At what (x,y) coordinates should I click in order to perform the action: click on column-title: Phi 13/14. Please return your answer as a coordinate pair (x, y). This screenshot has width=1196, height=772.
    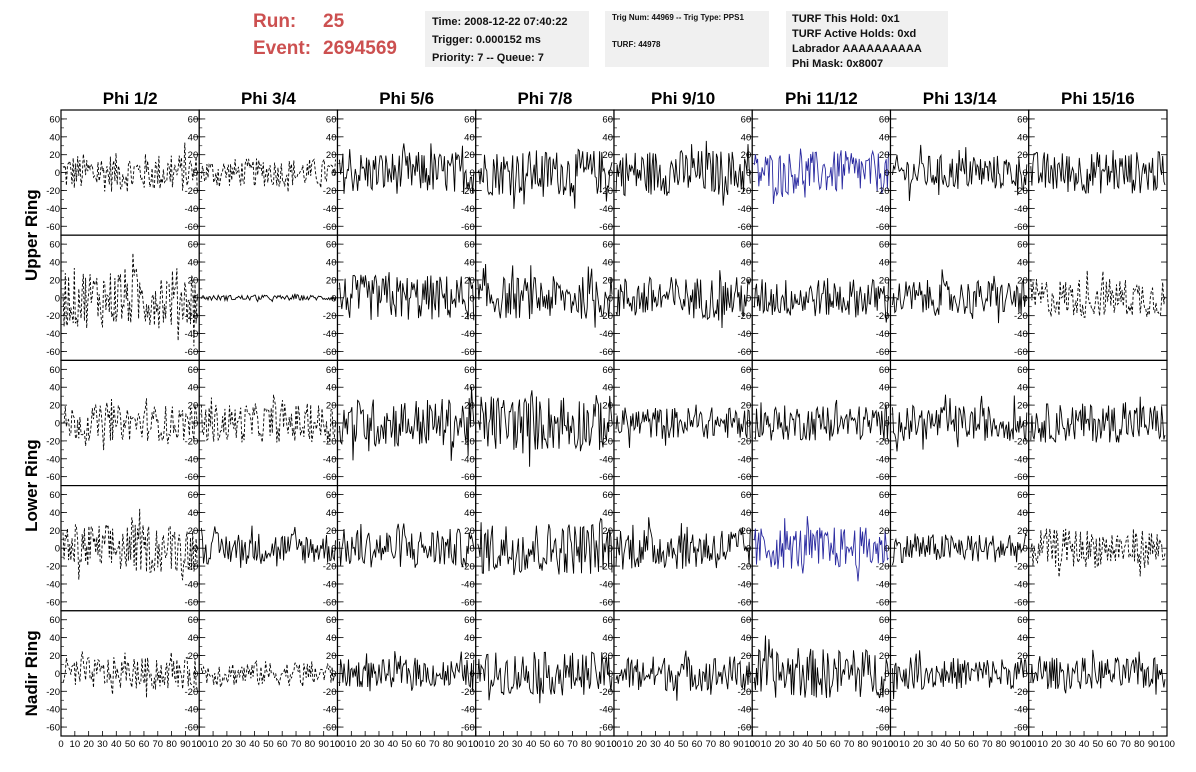
    Looking at the image, I should click on (960, 98).